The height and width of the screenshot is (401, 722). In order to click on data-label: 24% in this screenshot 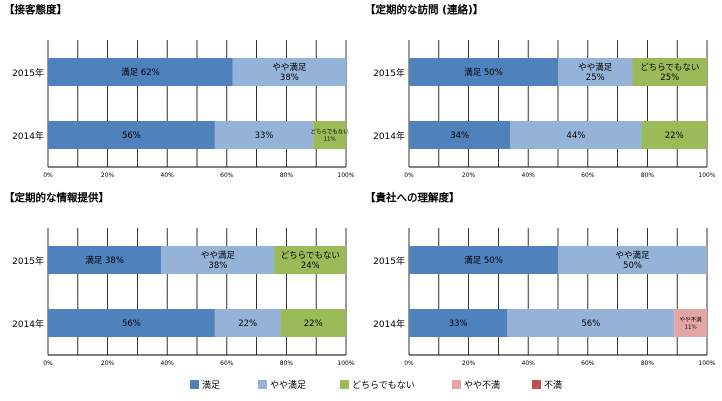, I will do `click(310, 266)`.